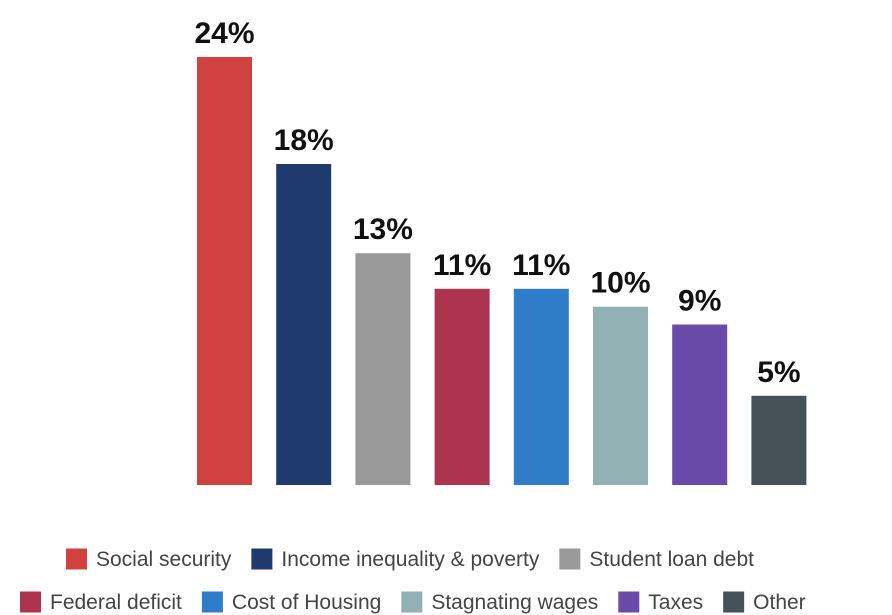  Describe the element at coordinates (620, 283) in the screenshot. I see `value-label-stagnating-wages: 10%` at that location.